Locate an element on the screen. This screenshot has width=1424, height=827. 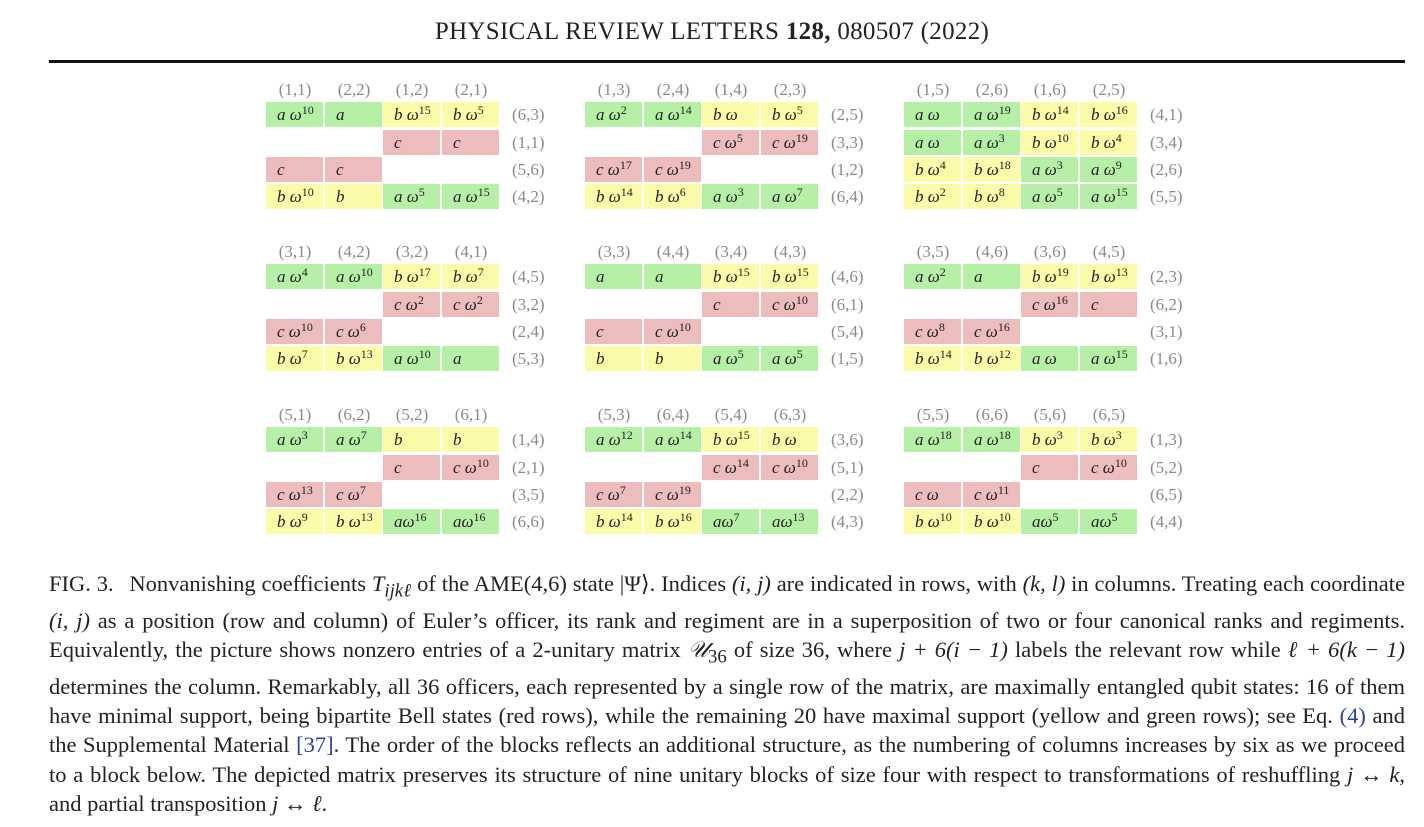
coefficient-cell: c ω5 is located at coordinates (730, 142).